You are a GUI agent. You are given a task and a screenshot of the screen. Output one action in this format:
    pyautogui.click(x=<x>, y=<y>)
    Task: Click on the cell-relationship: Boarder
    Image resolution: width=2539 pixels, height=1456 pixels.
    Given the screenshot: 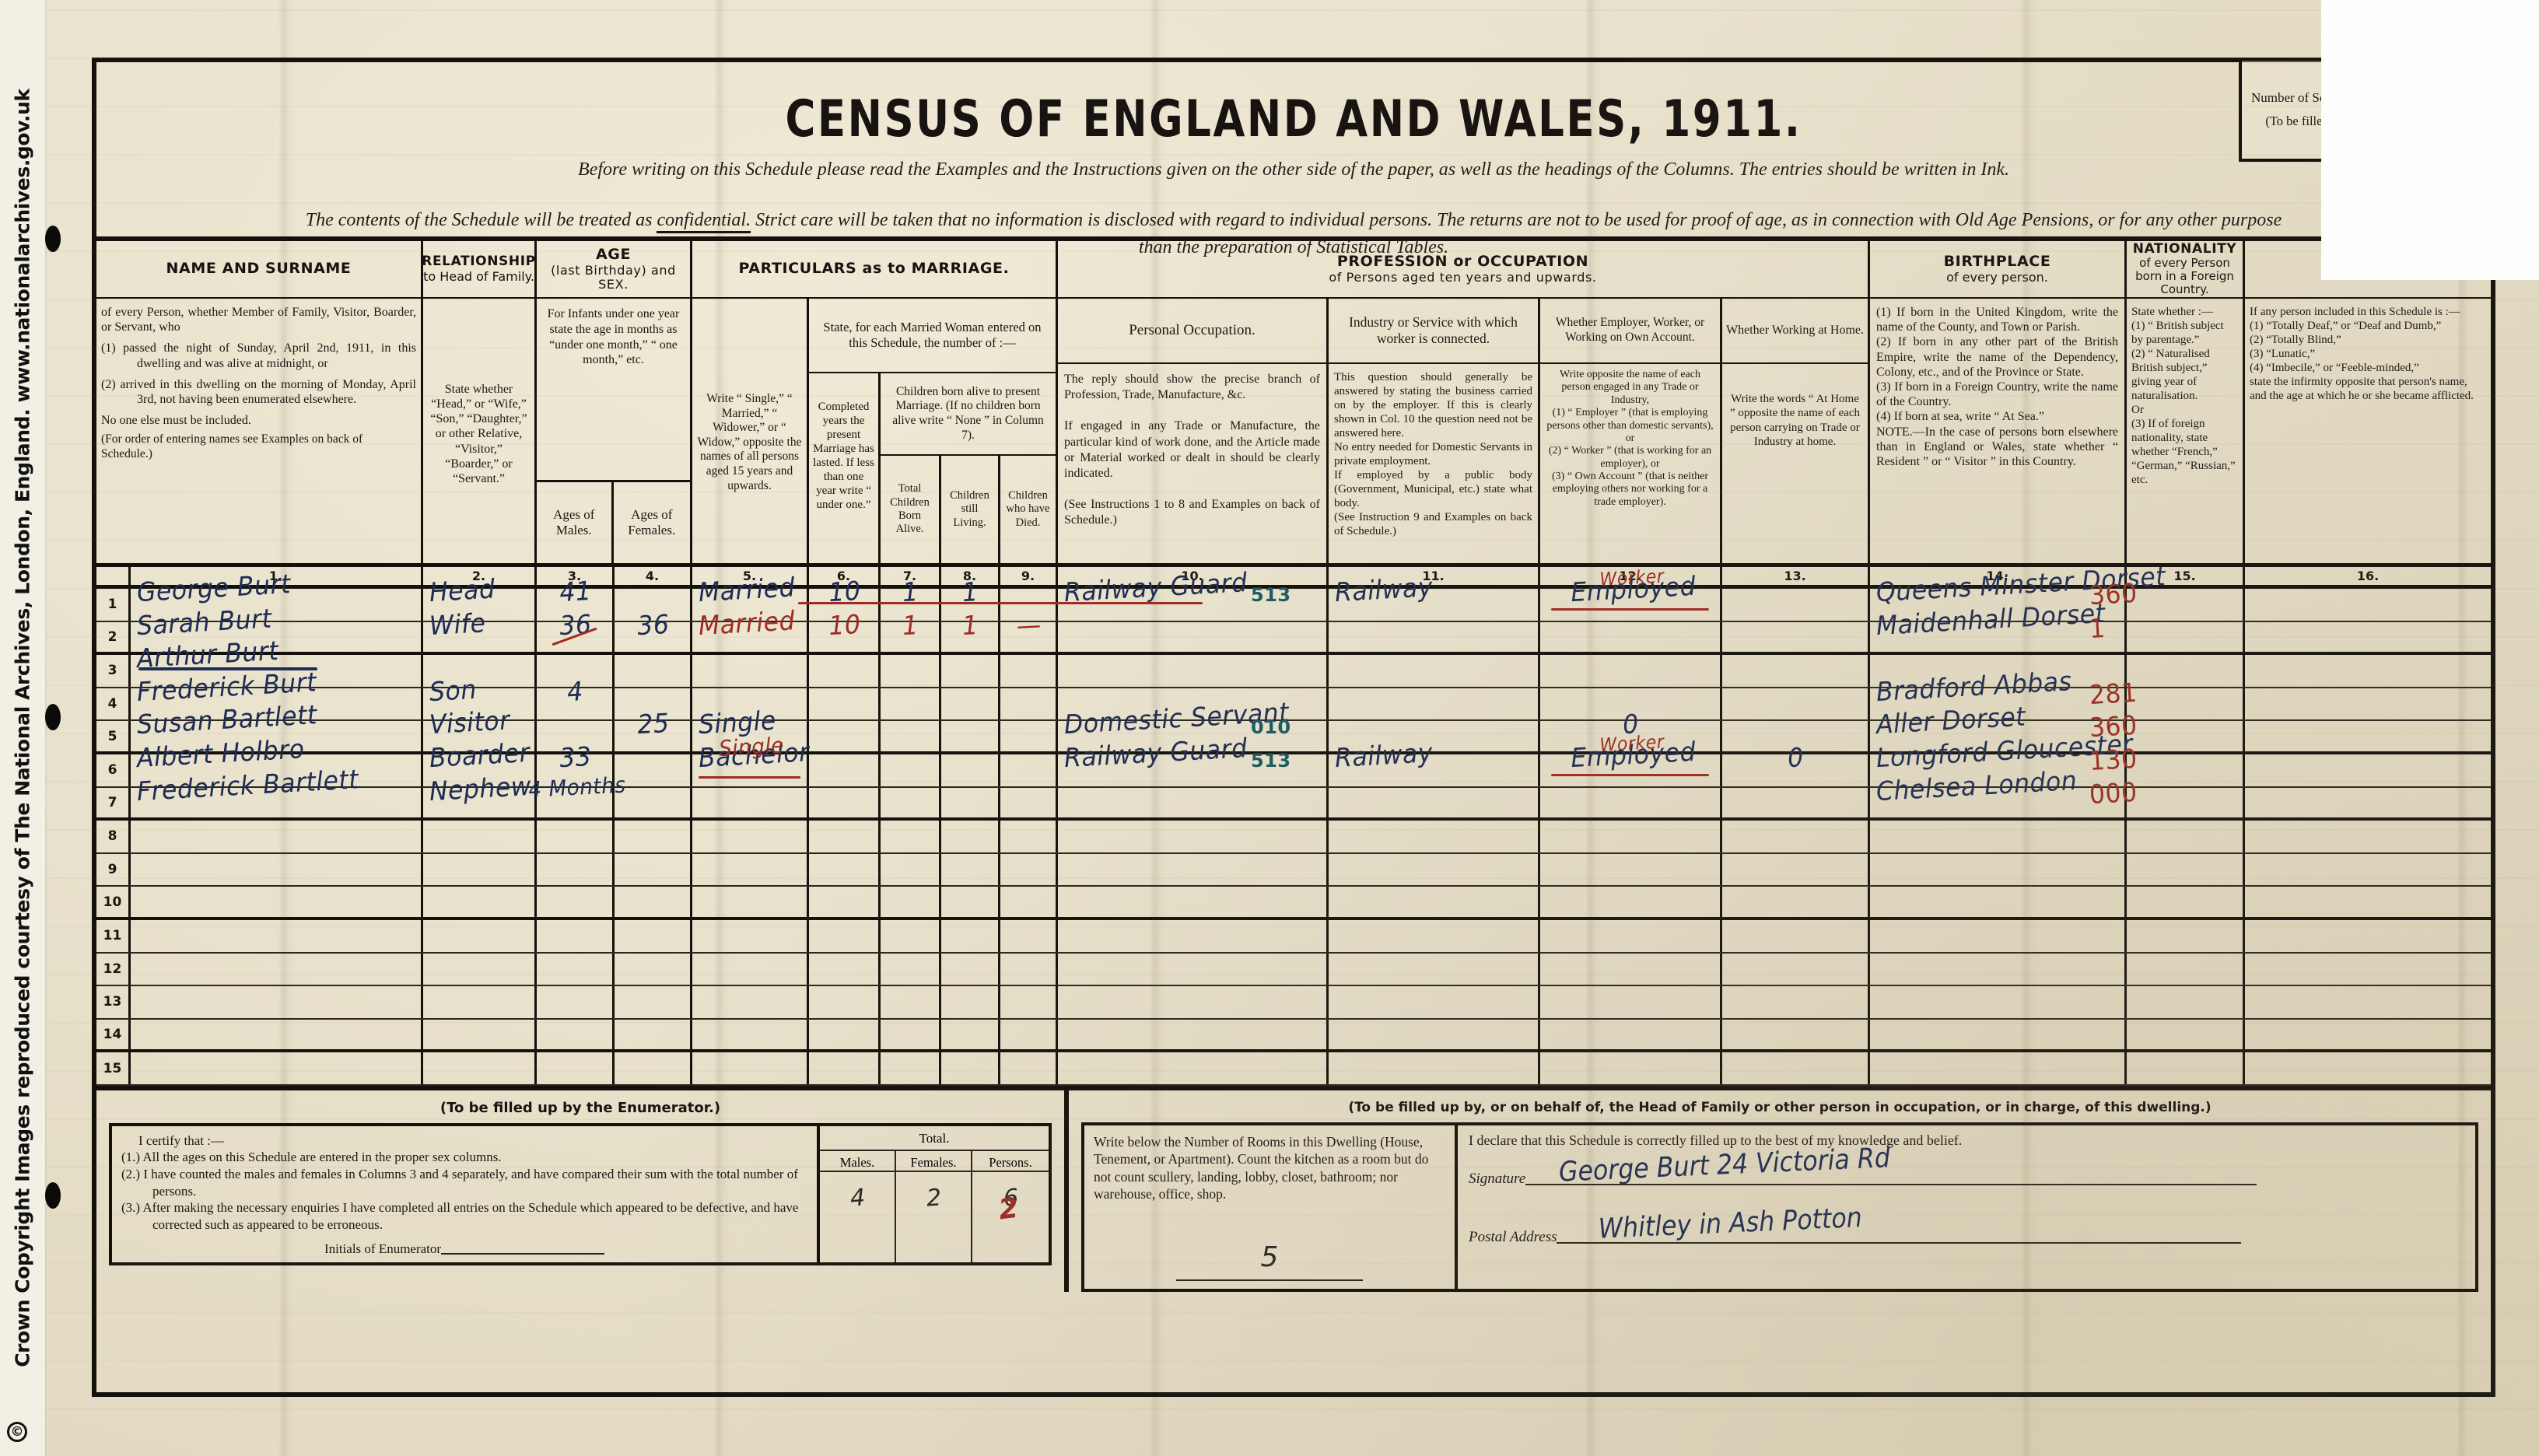 What is the action you would take?
    pyautogui.click(x=480, y=762)
    